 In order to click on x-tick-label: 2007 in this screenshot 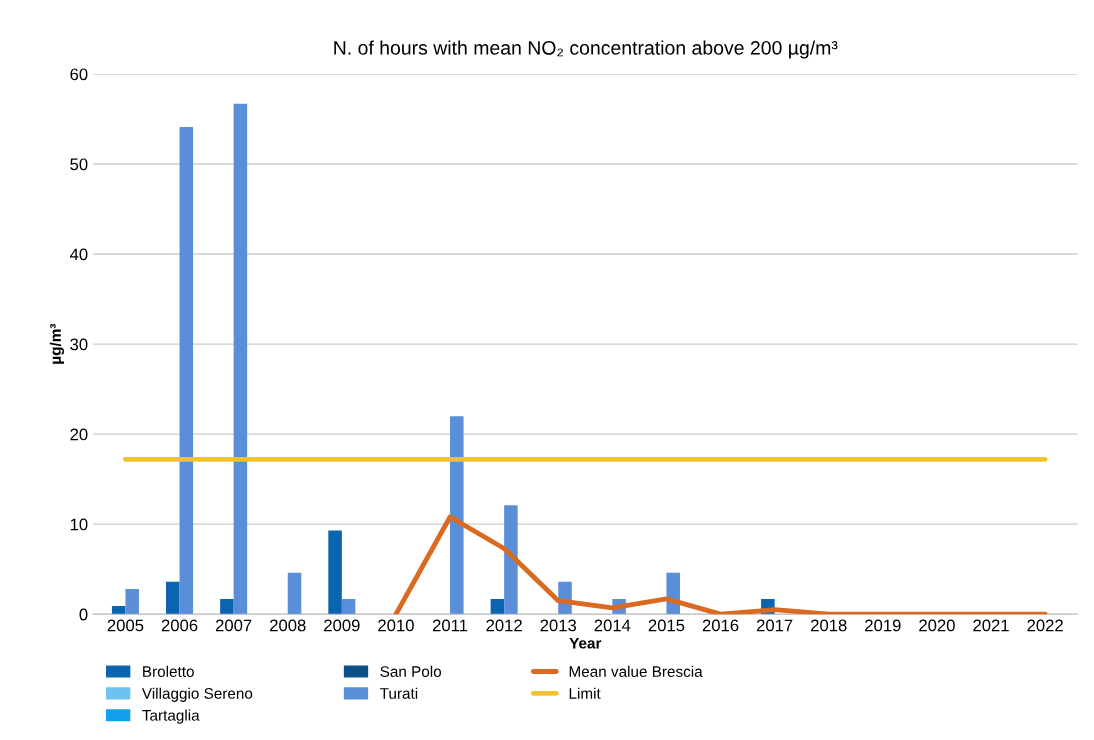, I will do `click(233, 625)`.